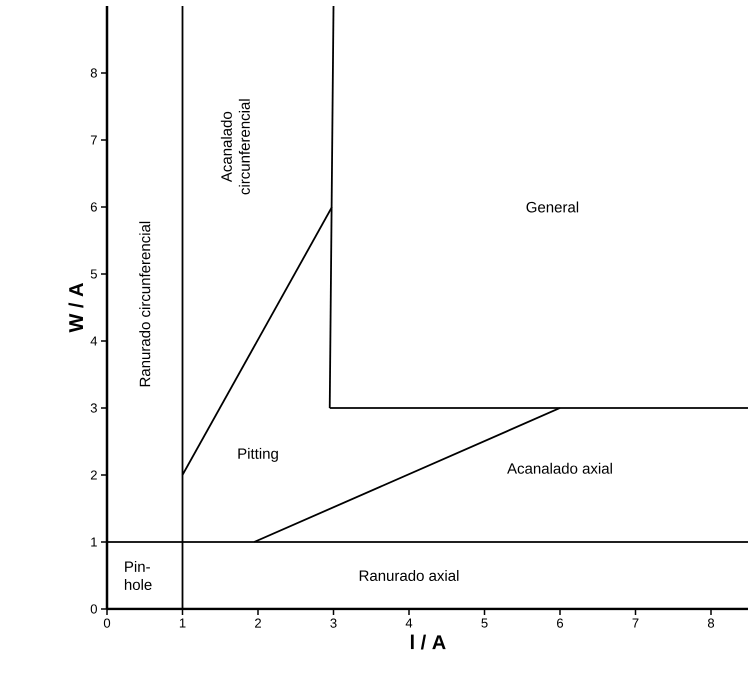 Image resolution: width=748 pixels, height=685 pixels. What do you see at coordinates (93, 73) in the screenshot?
I see `y-tick-label: 8` at bounding box center [93, 73].